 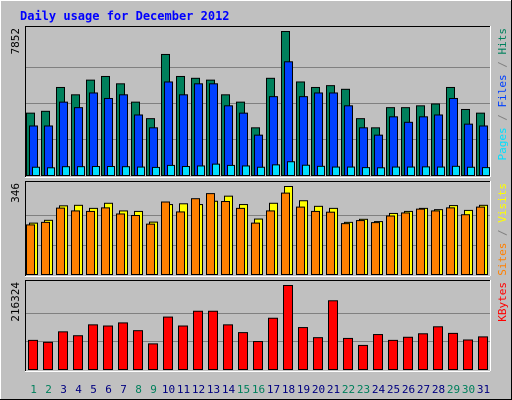 What do you see at coordinates (183, 389) in the screenshot?
I see `x-tick-label: 11` at bounding box center [183, 389].